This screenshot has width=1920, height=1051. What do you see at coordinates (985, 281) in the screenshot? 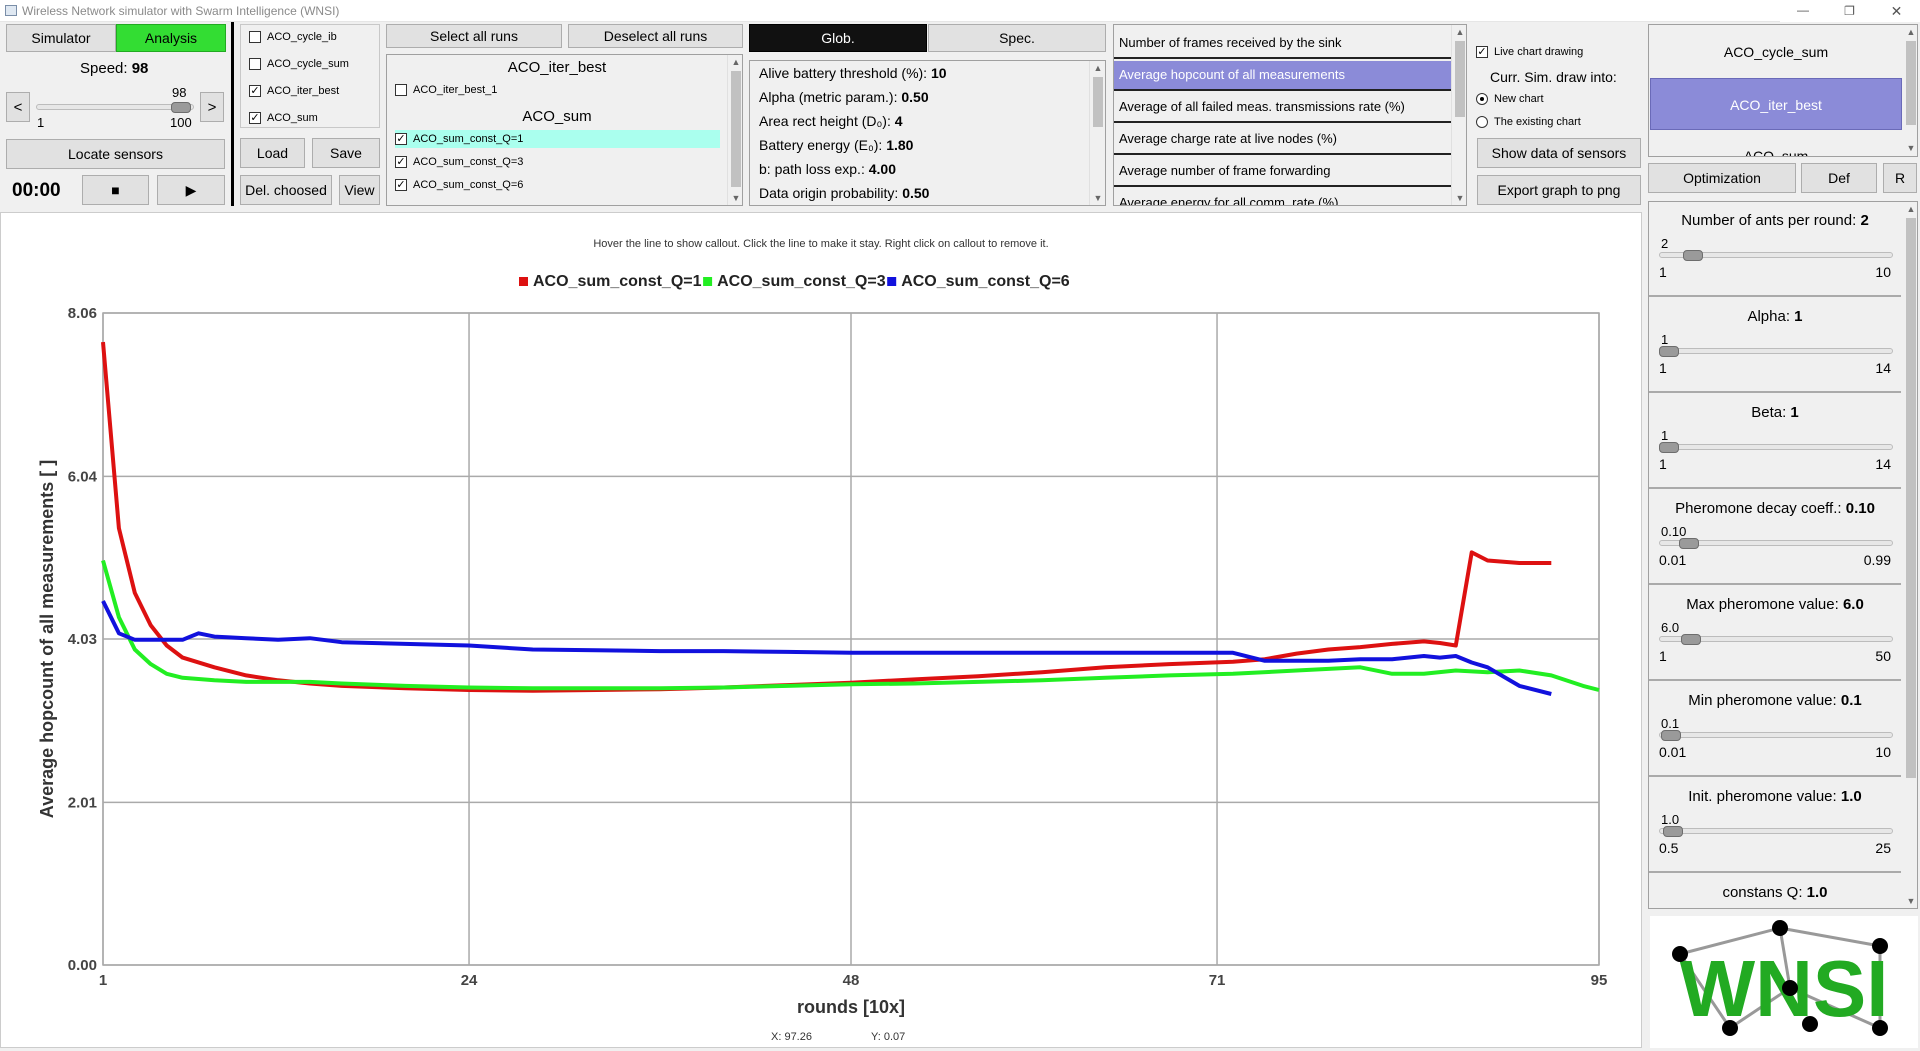
I see `legend-entry: ACO_sum_const_Q=6` at bounding box center [985, 281].